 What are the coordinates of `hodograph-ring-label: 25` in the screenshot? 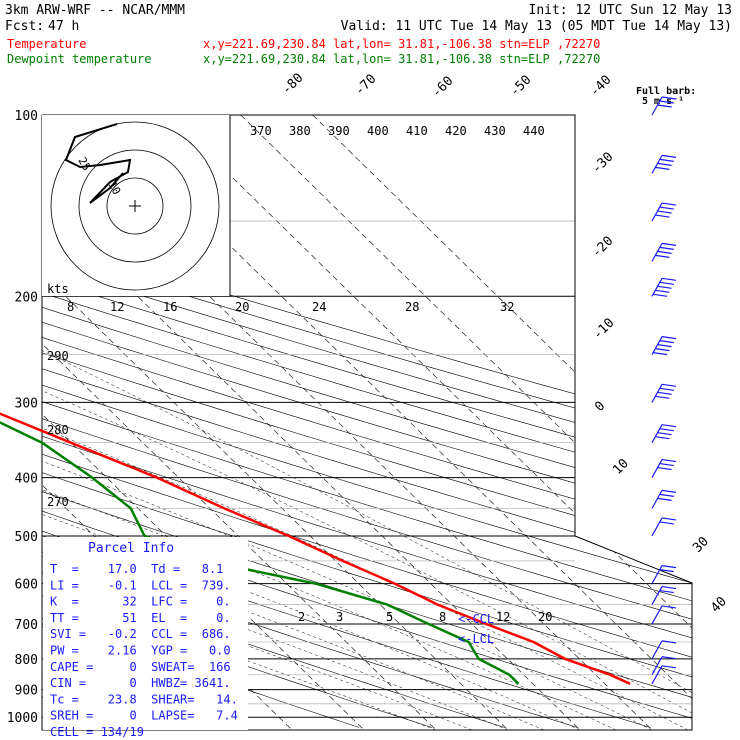 It's located at (84, 164).